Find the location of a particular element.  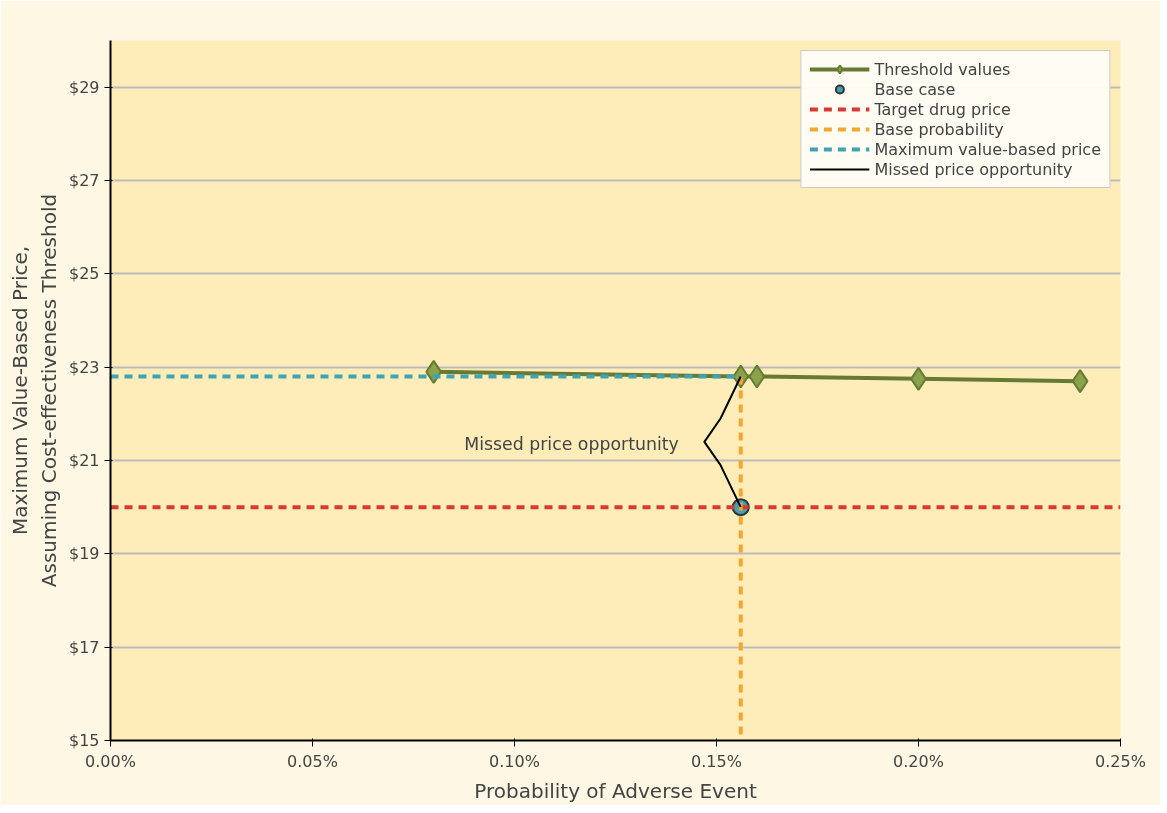

y-tick-label: $15 is located at coordinates (84, 740).